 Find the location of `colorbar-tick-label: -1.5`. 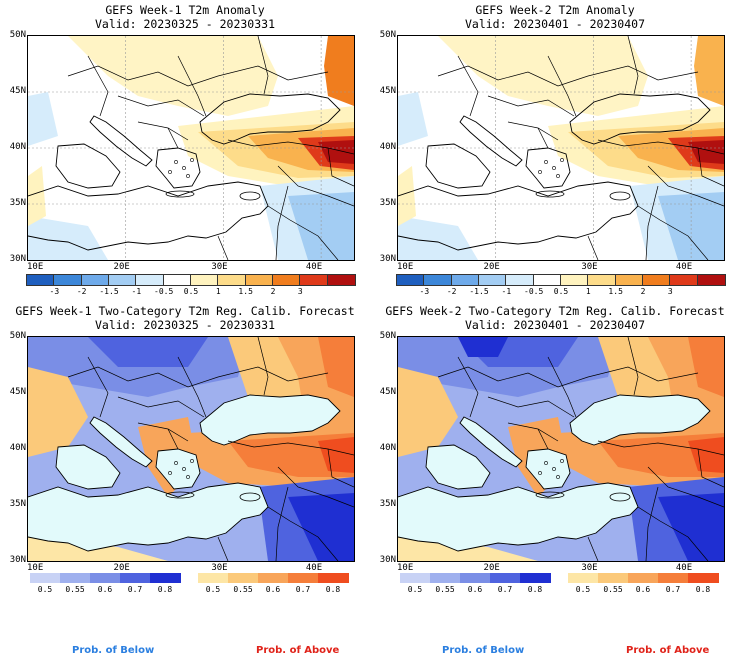

colorbar-tick-label: -1.5 is located at coordinates (479, 291).